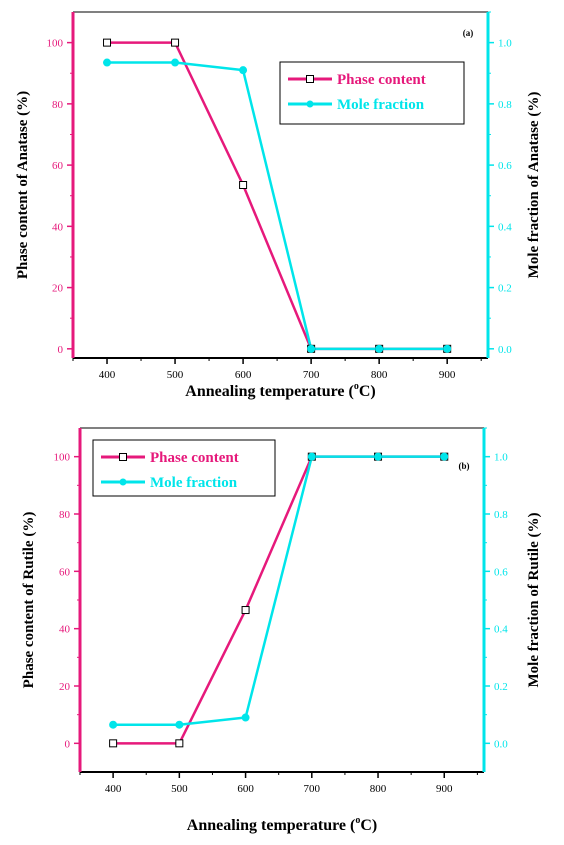 This screenshot has width=564, height=845. I want to click on left-y-axis-title: Phase content of Rutile (%), so click(29, 600).